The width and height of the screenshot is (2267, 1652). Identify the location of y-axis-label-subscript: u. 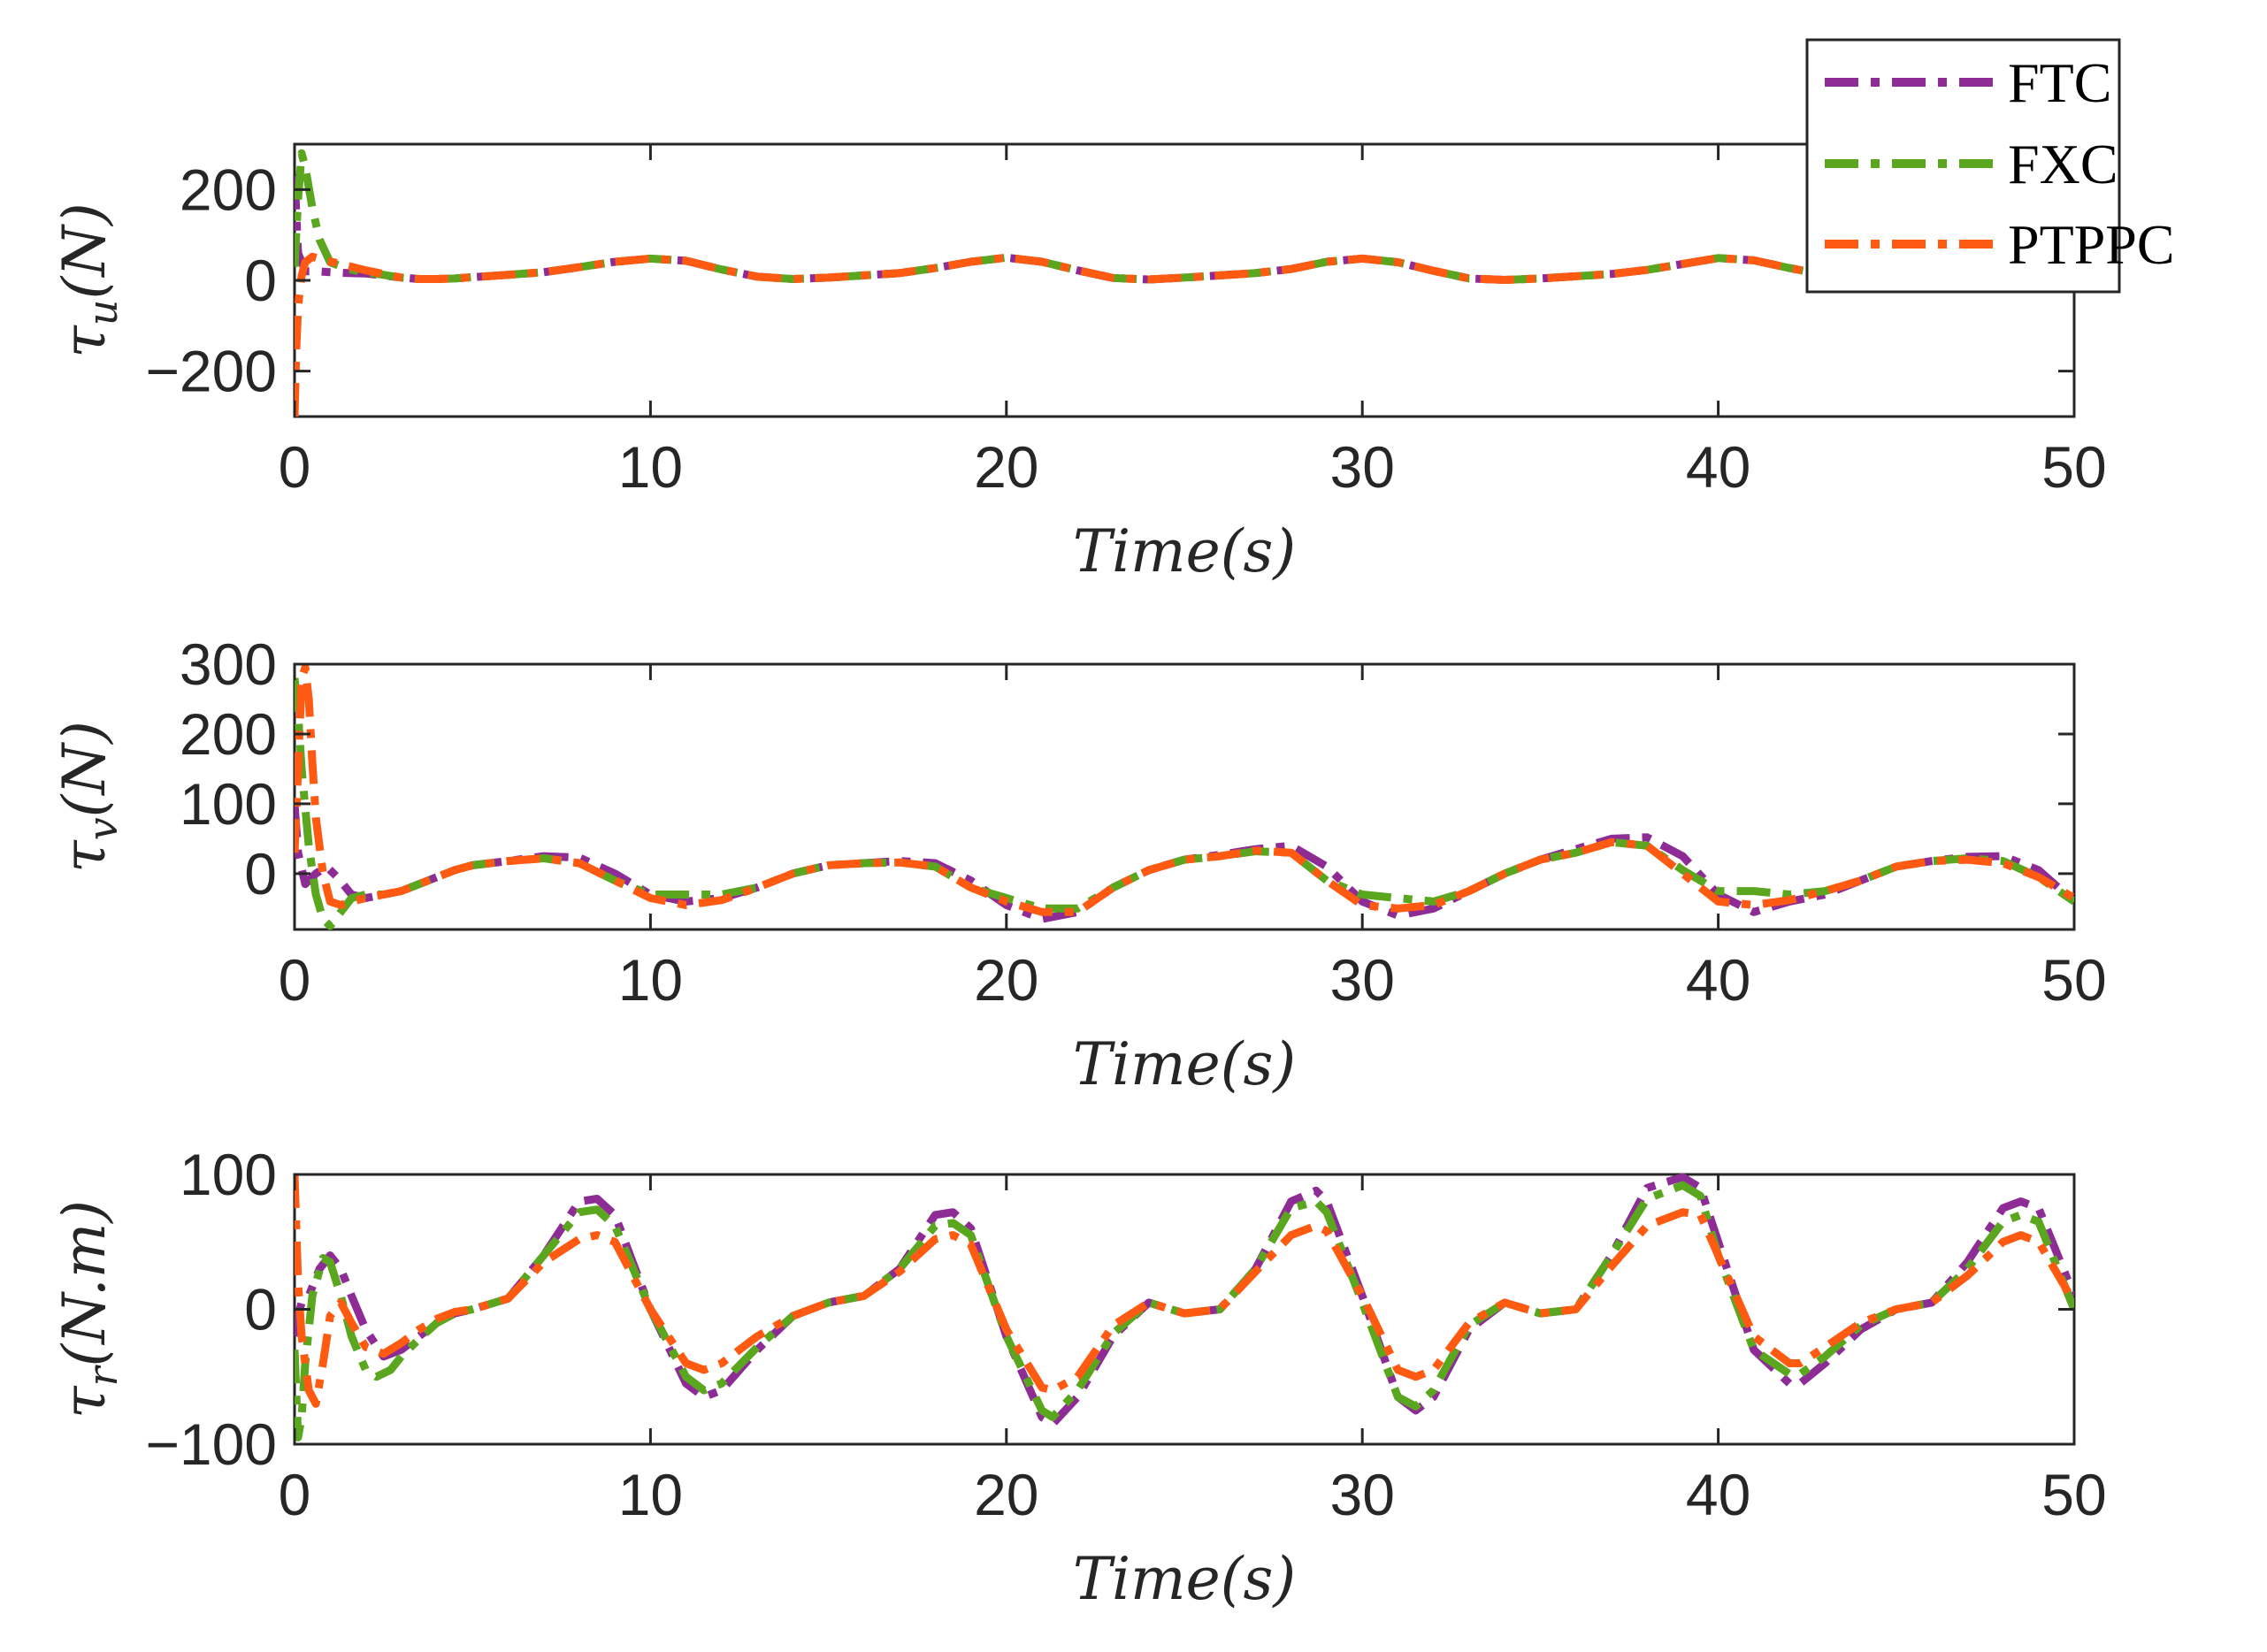
(103, 313).